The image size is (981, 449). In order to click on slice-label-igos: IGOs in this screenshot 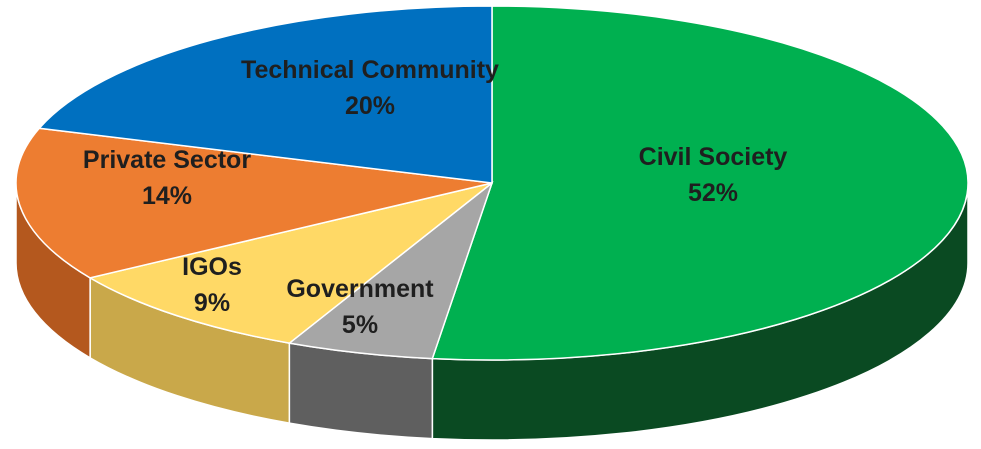, I will do `click(212, 267)`.